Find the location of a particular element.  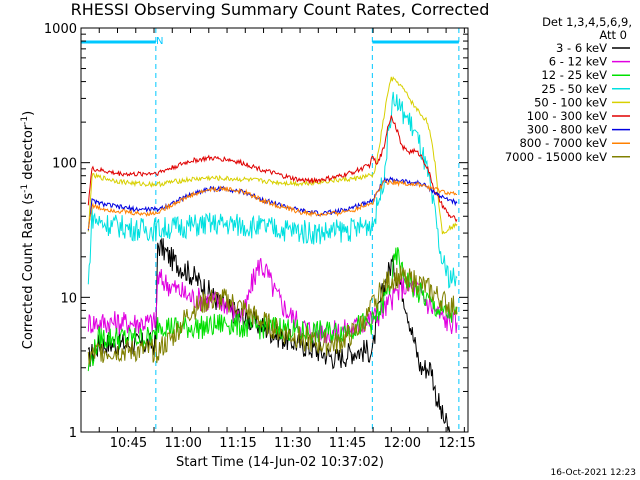

annotation-label: N is located at coordinates (159, 41).